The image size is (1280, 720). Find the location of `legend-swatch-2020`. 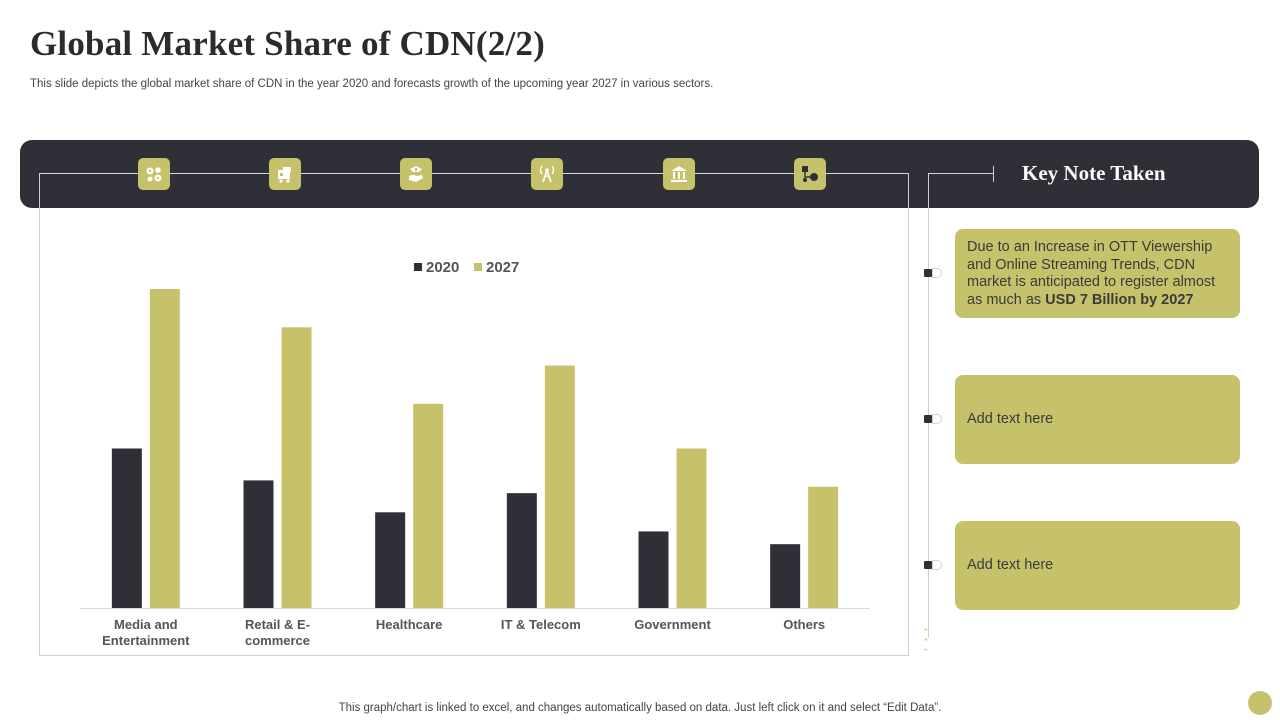

legend-swatch-2020 is located at coordinates (418, 267).